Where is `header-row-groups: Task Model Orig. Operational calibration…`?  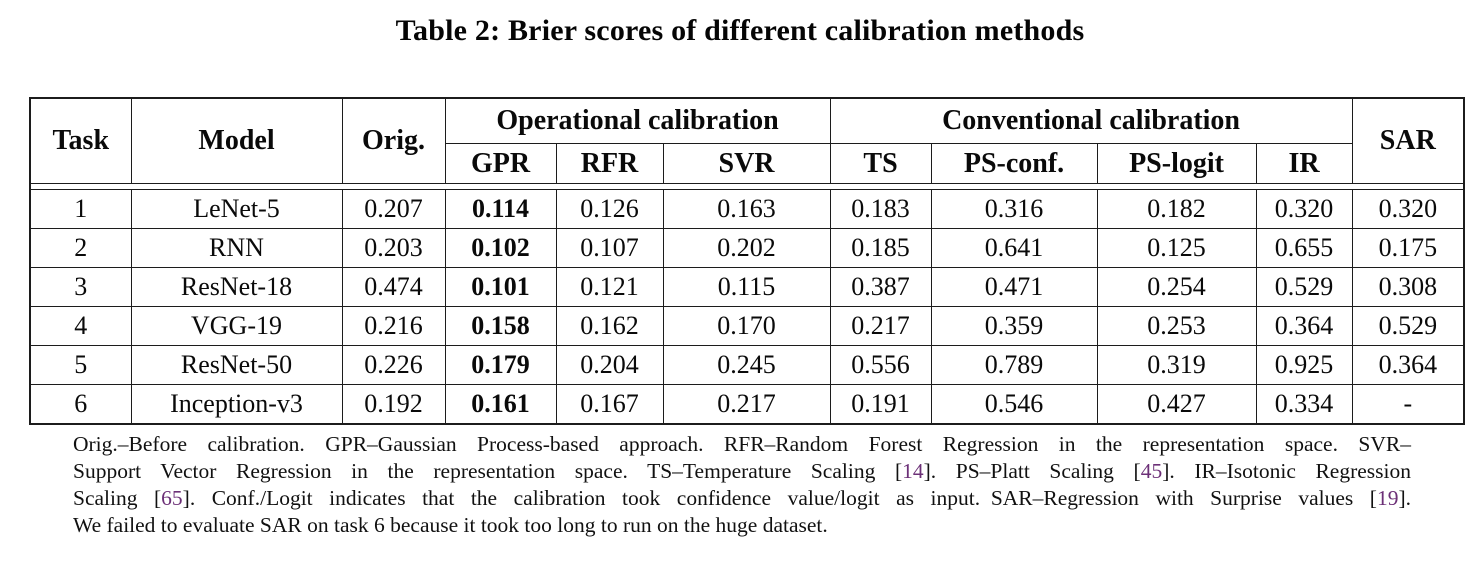 header-row-groups: Task Model Orig. Operational calibration… is located at coordinates (747, 140).